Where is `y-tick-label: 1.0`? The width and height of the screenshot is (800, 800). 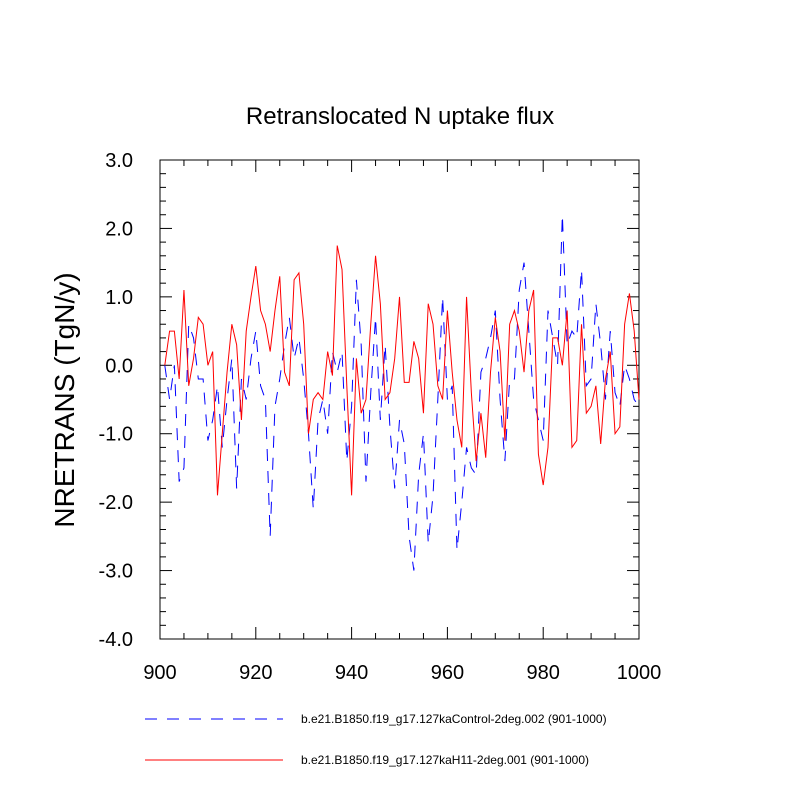 y-tick-label: 1.0 is located at coordinates (119, 298).